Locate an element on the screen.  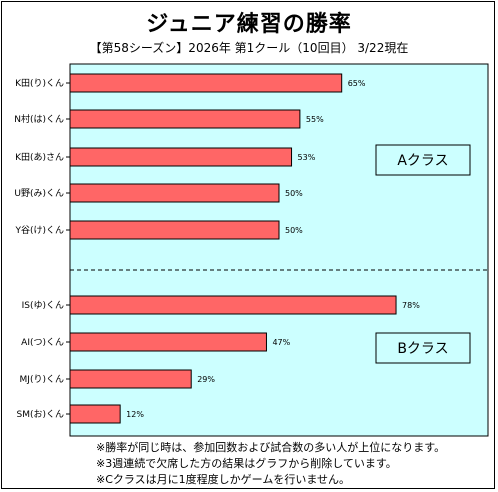
value-label: 55% is located at coordinates (315, 119).